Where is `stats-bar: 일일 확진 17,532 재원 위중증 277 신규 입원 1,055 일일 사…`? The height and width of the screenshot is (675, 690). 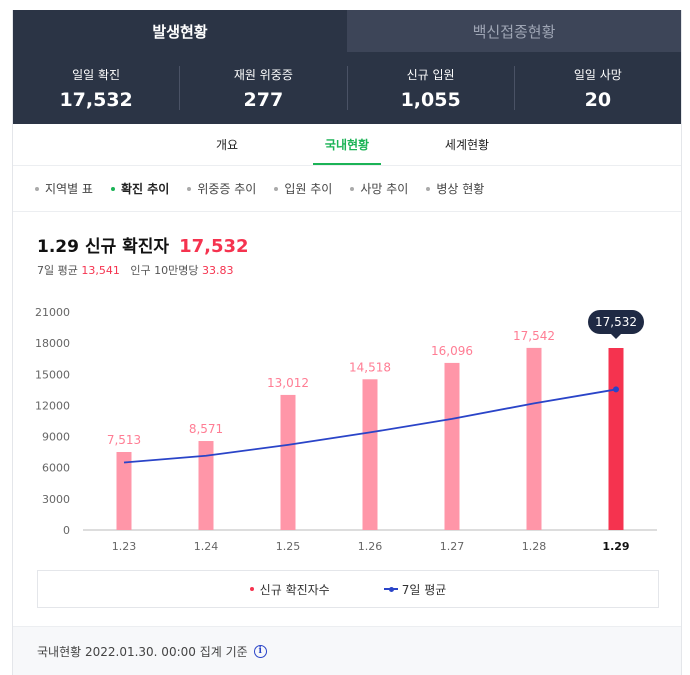 stats-bar: 일일 확진 17,532 재원 위중증 277 신규 입원 1,055 일일 사… is located at coordinates (347, 88).